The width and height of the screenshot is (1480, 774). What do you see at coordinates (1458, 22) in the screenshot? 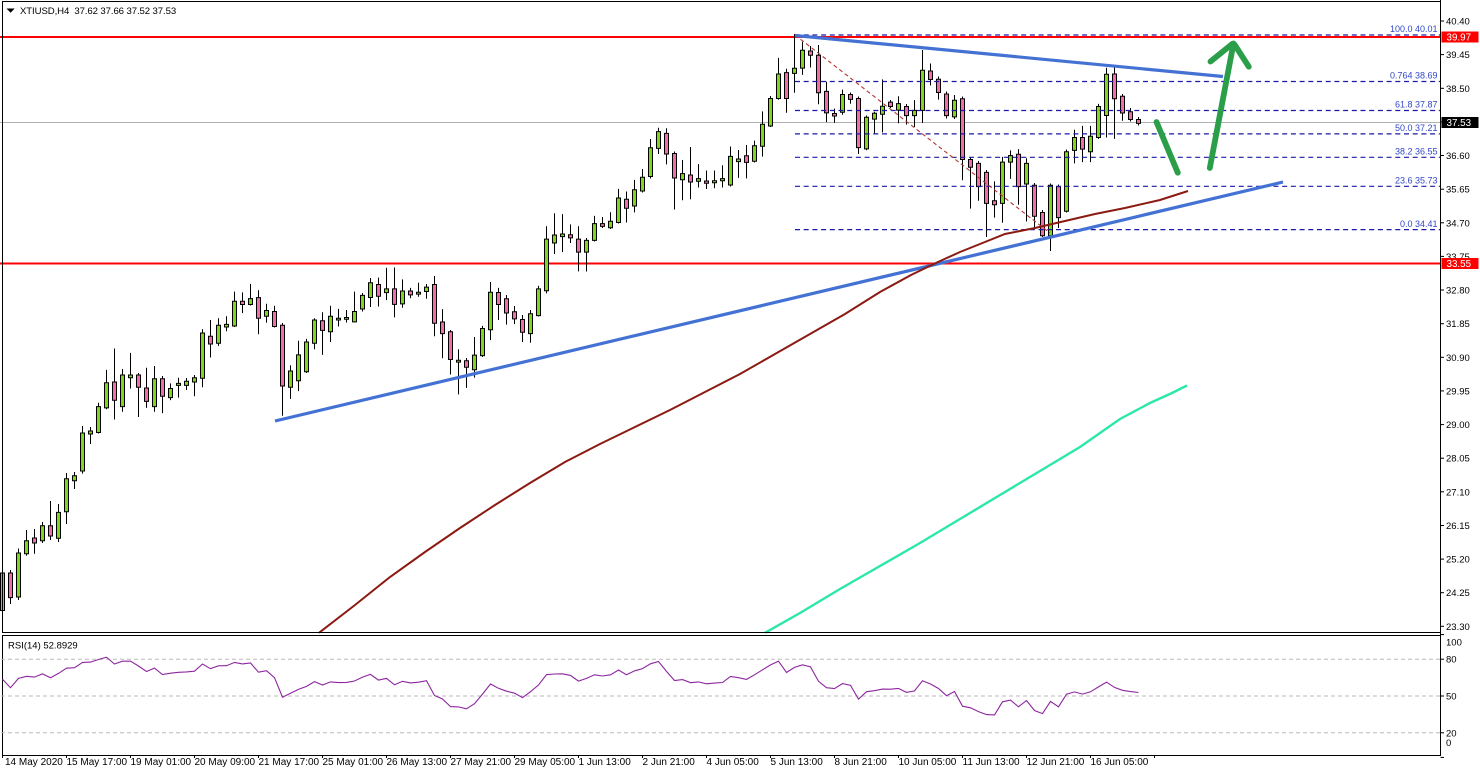
I see `svg-text: 40.40` at bounding box center [1458, 22].